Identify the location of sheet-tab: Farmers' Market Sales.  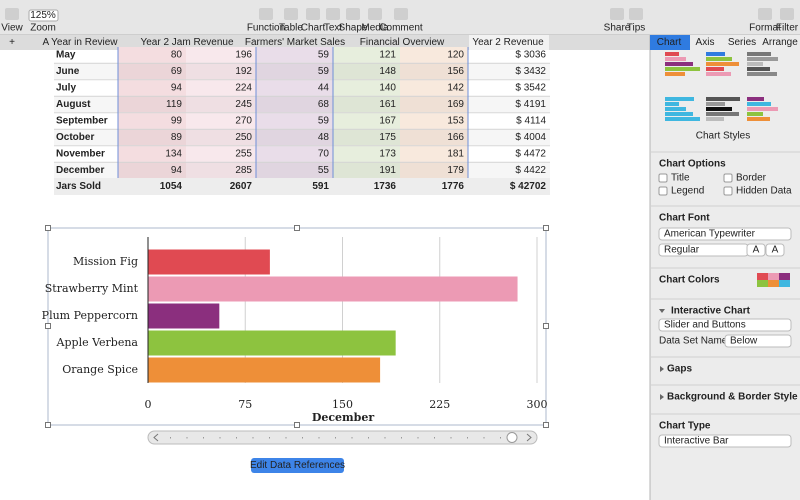
(295, 42).